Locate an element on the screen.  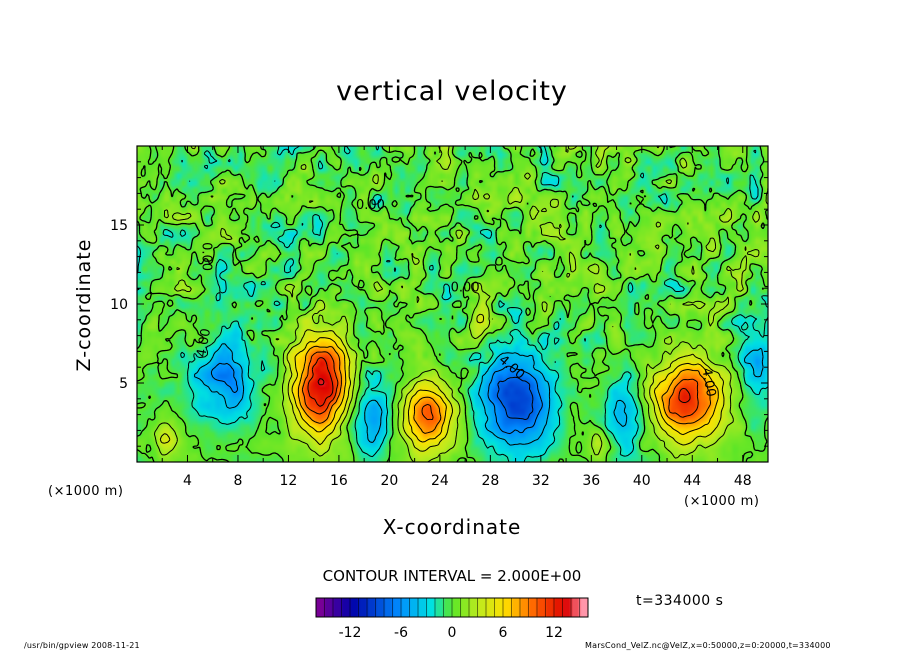
contour-level--8 is located at coordinates (515, 398).